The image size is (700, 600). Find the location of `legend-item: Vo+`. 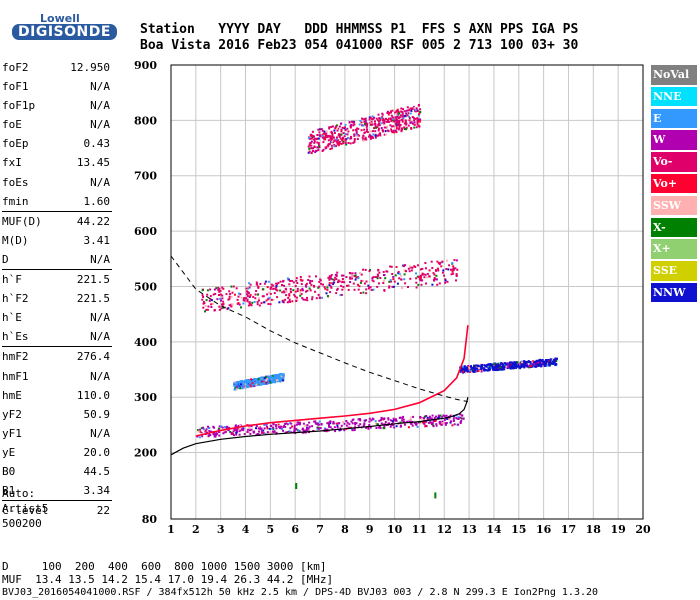

legend-item: Vo+ is located at coordinates (674, 183).